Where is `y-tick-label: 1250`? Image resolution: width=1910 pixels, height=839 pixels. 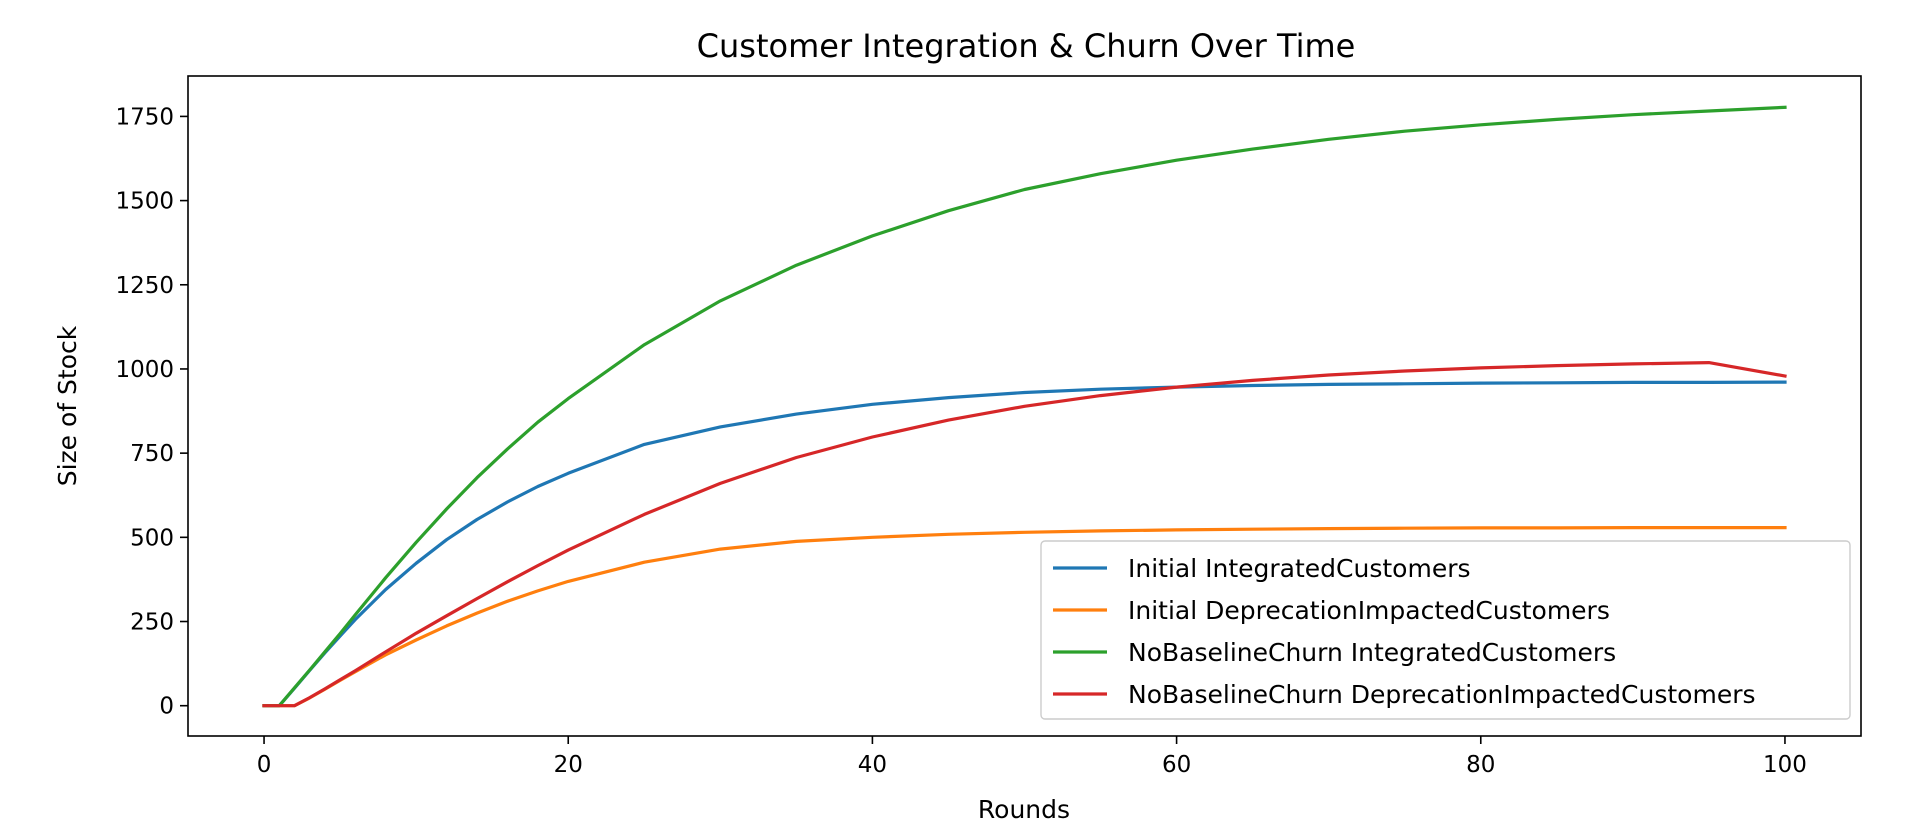 y-tick-label: 1250 is located at coordinates (144, 286).